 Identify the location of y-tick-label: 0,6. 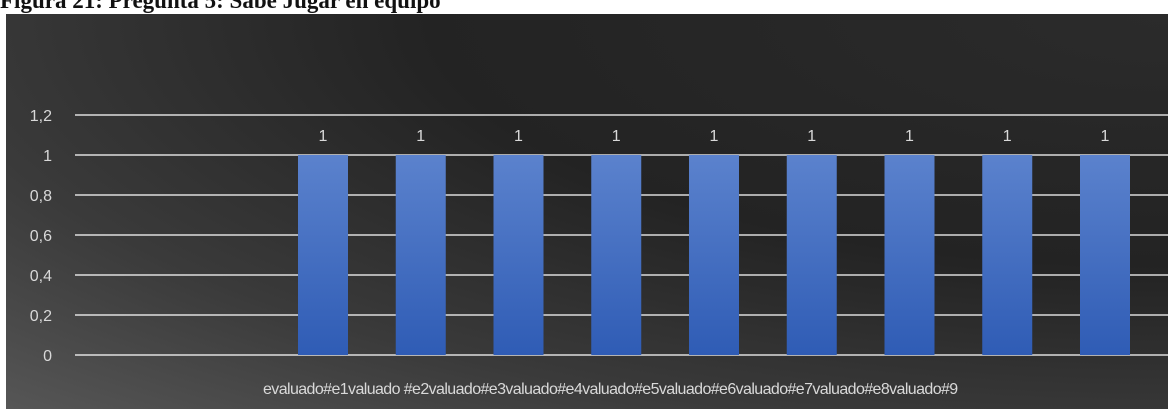
(41, 236).